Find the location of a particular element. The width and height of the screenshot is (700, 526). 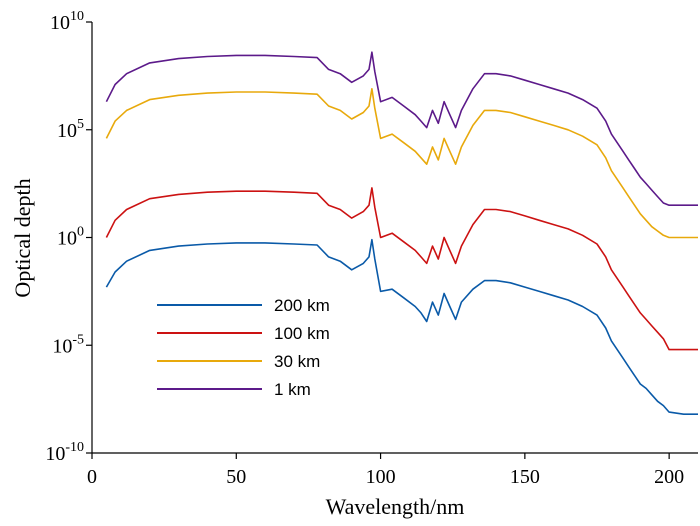

x-tick-label: 50 is located at coordinates (236, 477).